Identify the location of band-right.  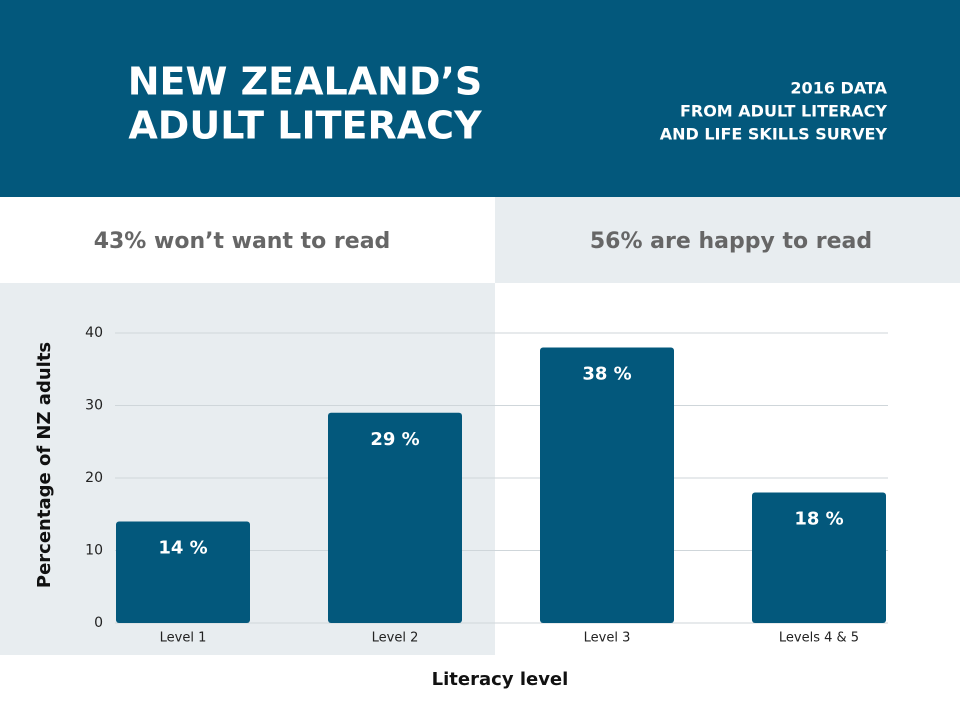
(727, 240).